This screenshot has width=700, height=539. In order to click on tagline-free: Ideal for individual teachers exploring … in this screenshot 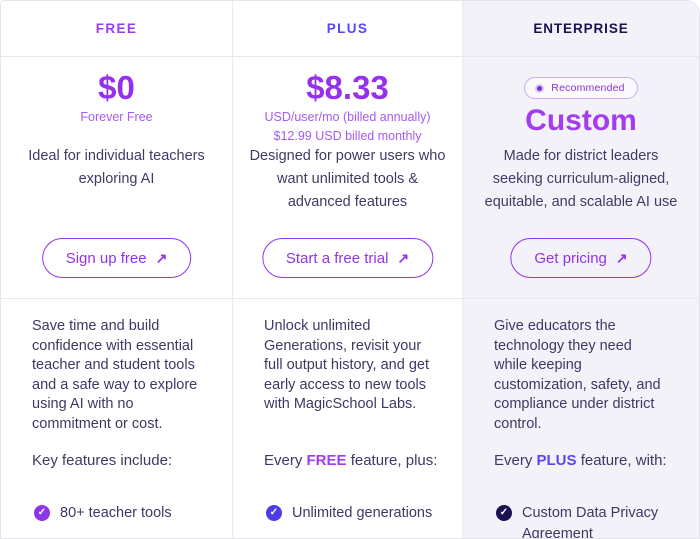, I will do `click(116, 167)`.